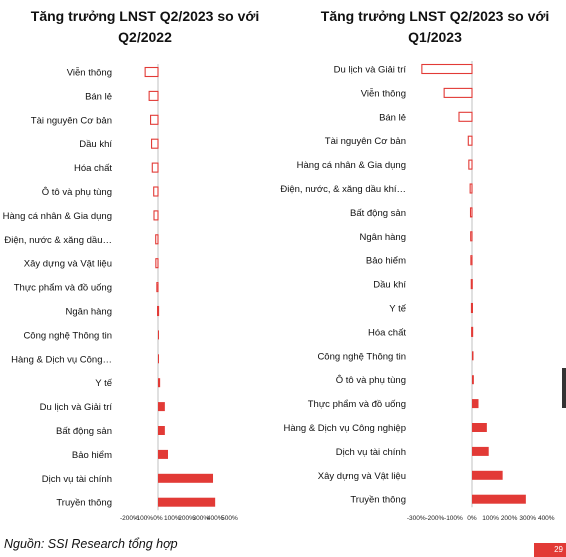 This screenshot has width=566, height=557. What do you see at coordinates (435, 27) in the screenshot?
I see `chart-2-title: Tăng trưởng LNST Q2/2023 so với Q1/2023` at bounding box center [435, 27].